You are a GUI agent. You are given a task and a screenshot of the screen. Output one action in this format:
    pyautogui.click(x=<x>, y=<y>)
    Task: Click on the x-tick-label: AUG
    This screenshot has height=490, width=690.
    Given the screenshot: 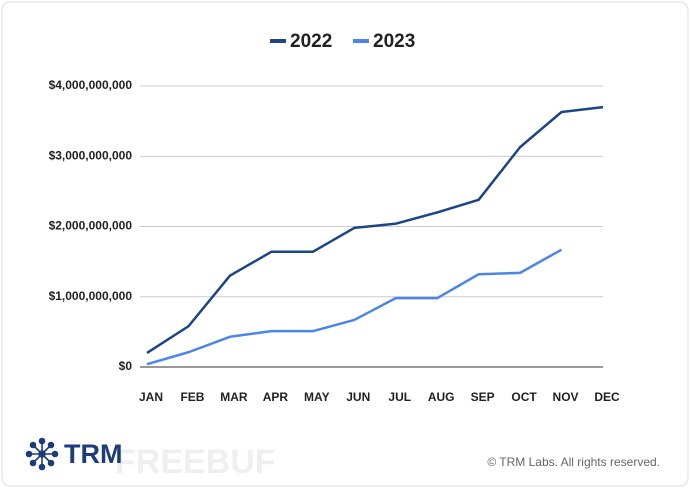 What is the action you would take?
    pyautogui.click(x=441, y=397)
    